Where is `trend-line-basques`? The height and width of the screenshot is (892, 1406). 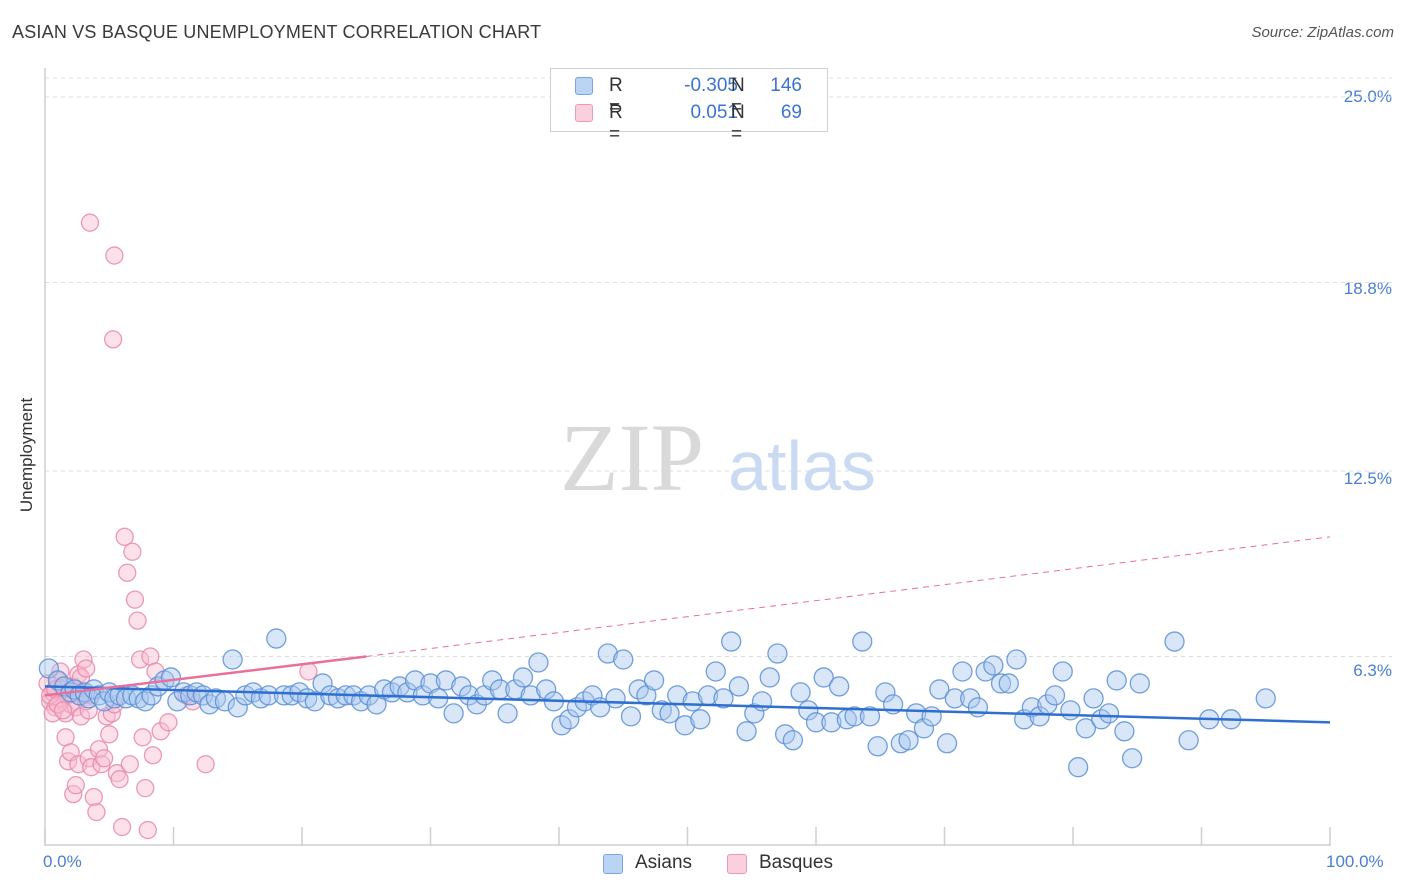 trend-line-basques is located at coordinates (205, 676).